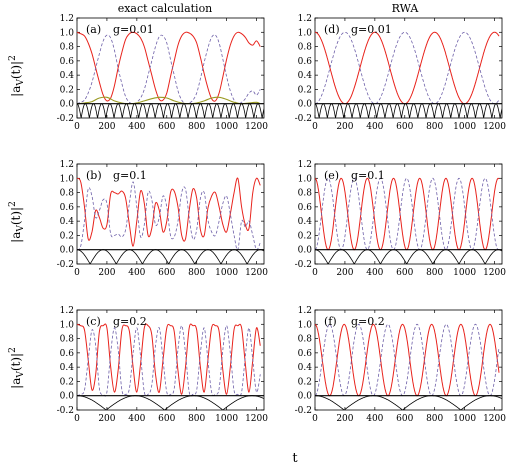 The width and height of the screenshot is (511, 464). Describe the element at coordinates (93, 29) in the screenshot. I see `panel-label: (a)` at that location.